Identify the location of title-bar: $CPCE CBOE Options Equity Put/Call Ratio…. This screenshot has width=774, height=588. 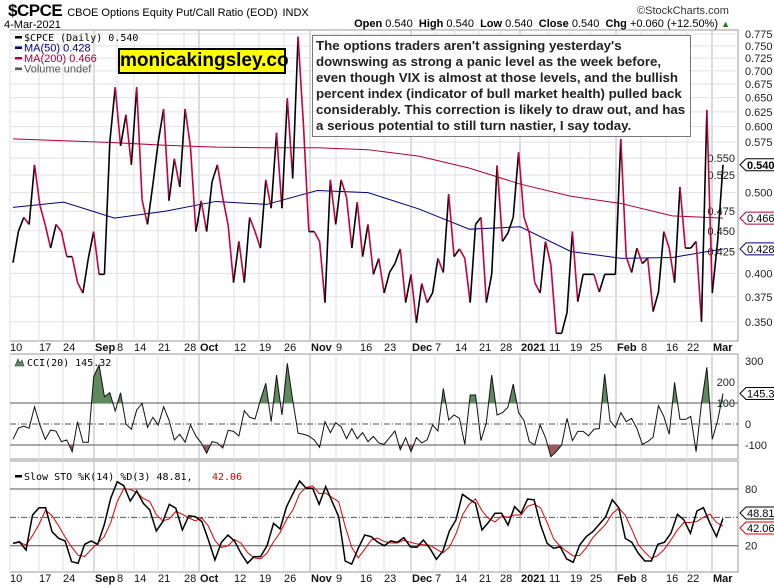
(158, 11).